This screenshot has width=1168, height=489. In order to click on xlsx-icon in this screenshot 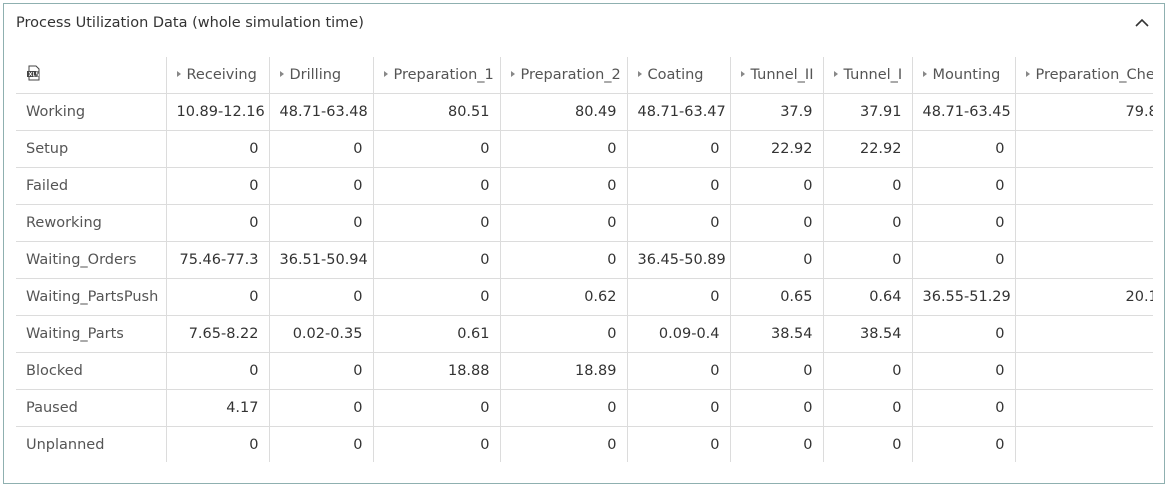, I will do `click(34, 73)`.